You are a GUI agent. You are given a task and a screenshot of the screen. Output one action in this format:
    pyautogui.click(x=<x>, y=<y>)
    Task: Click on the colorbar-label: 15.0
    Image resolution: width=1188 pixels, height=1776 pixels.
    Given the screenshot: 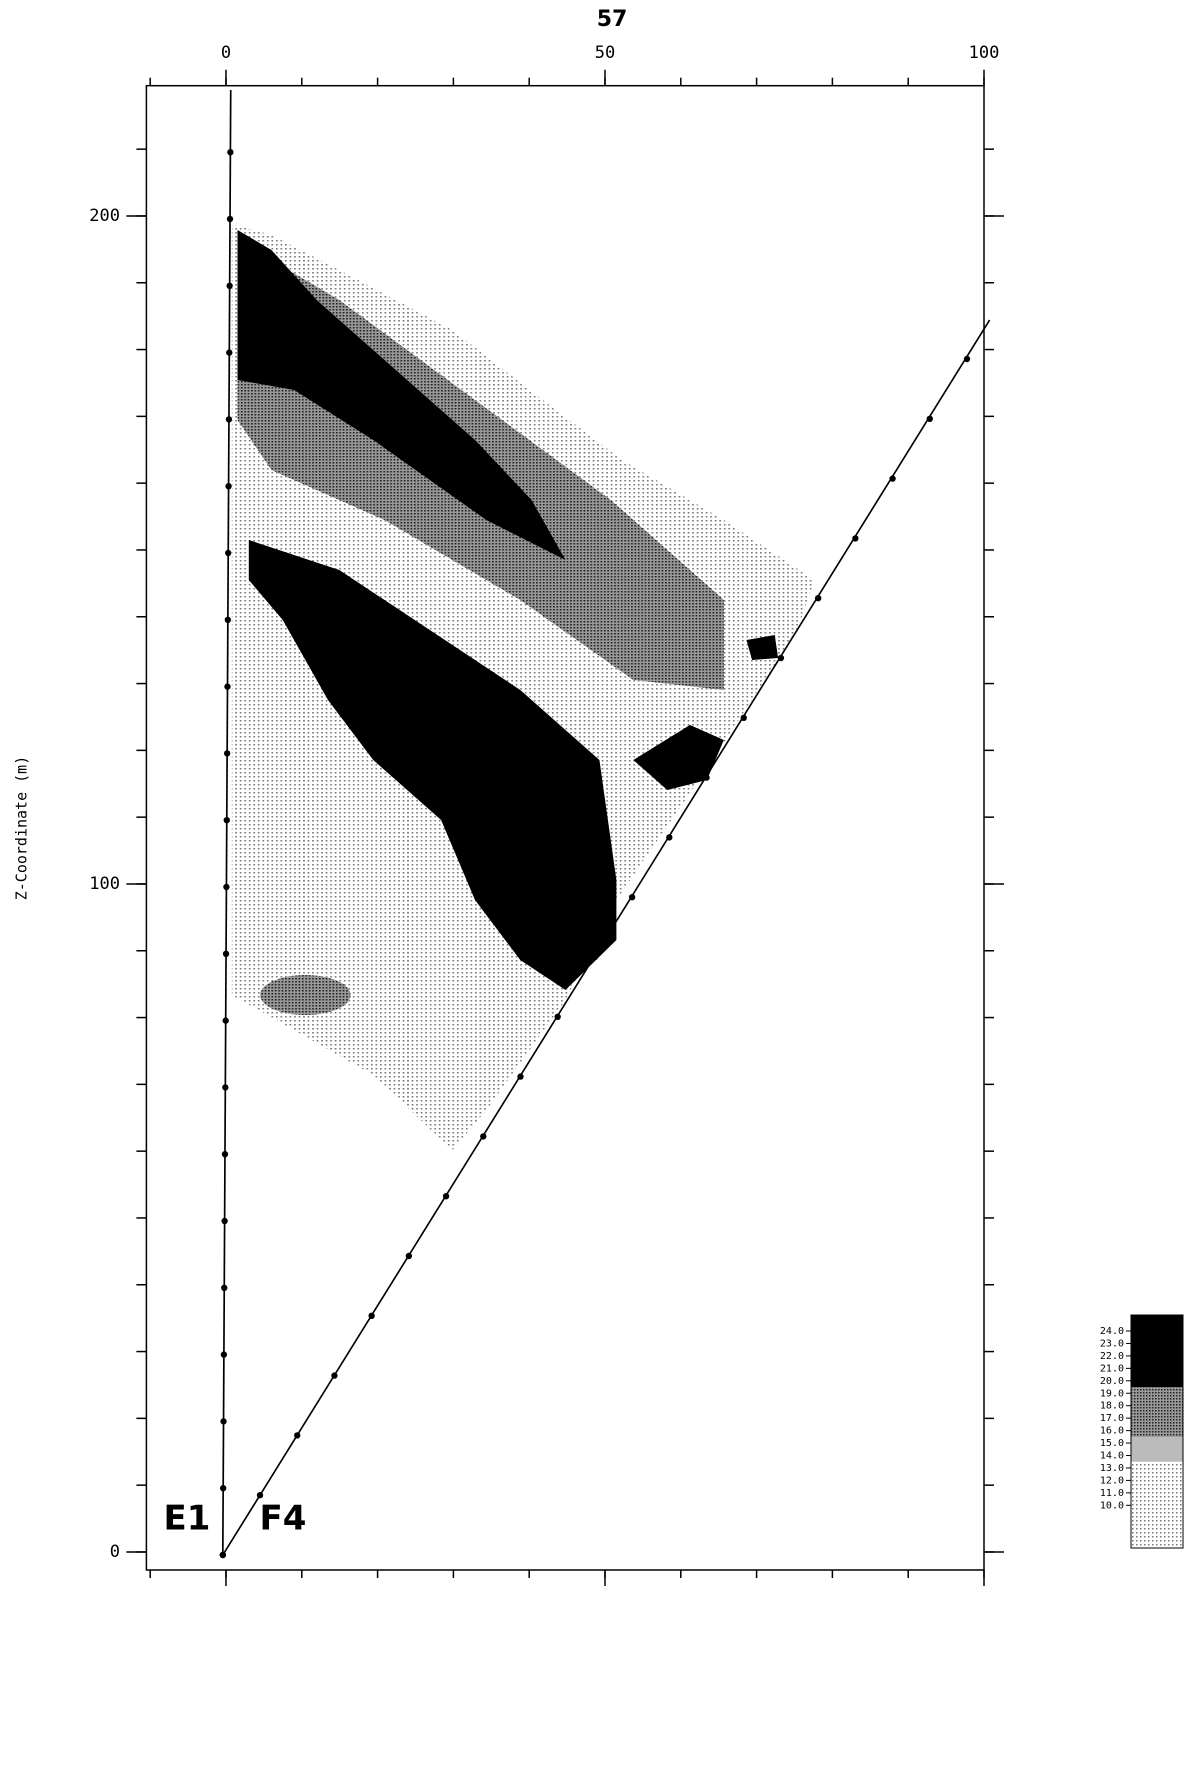 What is the action you would take?
    pyautogui.click(x=1112, y=1443)
    